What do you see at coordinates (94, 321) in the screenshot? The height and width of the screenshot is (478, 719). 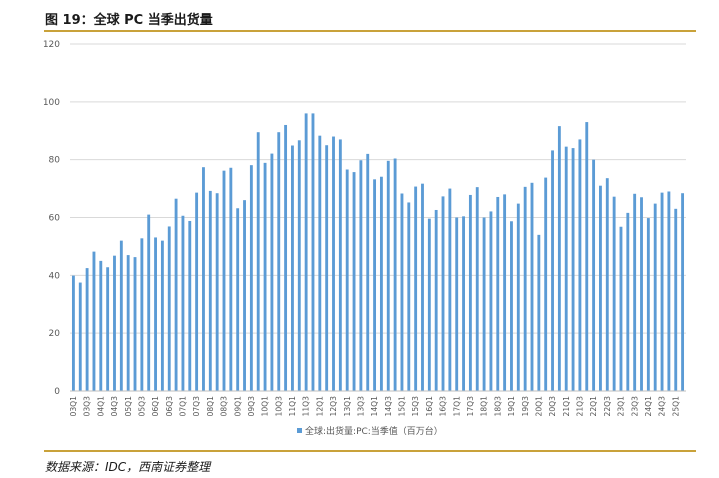 I see `bar-03Q4` at bounding box center [94, 321].